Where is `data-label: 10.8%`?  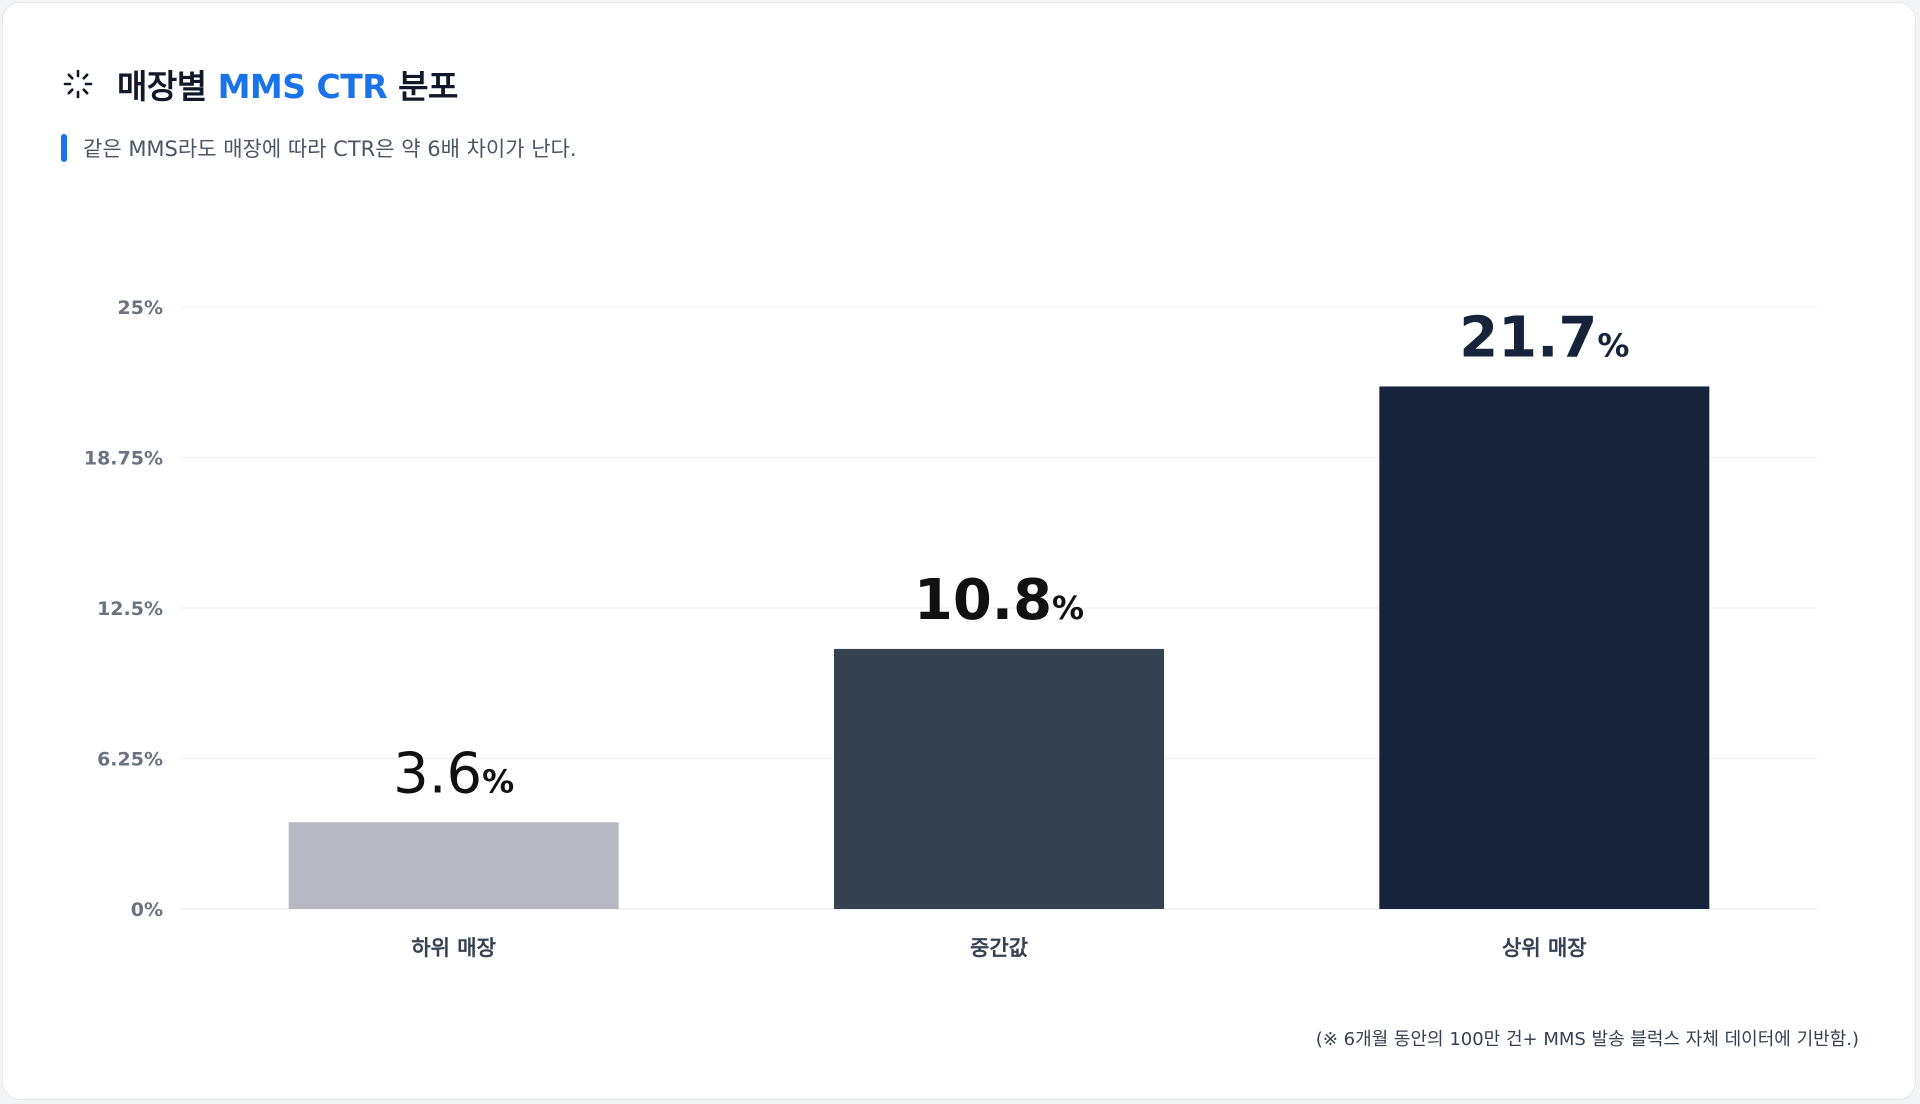
data-label: 10.8% is located at coordinates (999, 600).